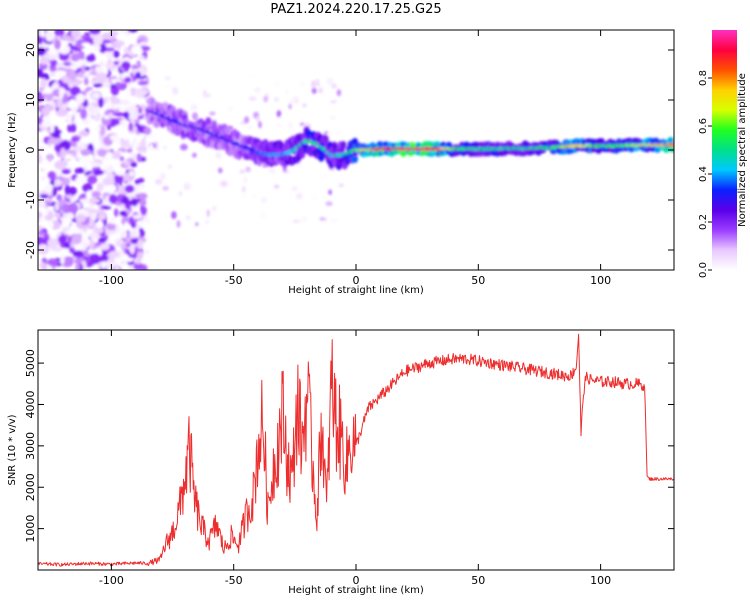 Image resolution: width=750 pixels, height=604 pixels. Describe the element at coordinates (30, 150) in the screenshot. I see `y-tick-label: 0` at that location.